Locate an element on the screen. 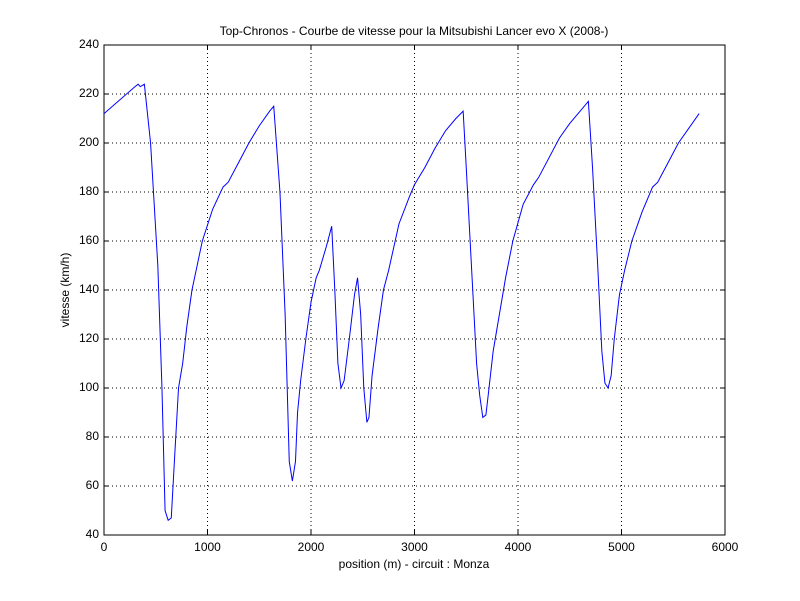  y-tick-label: 80 is located at coordinates (93, 436).